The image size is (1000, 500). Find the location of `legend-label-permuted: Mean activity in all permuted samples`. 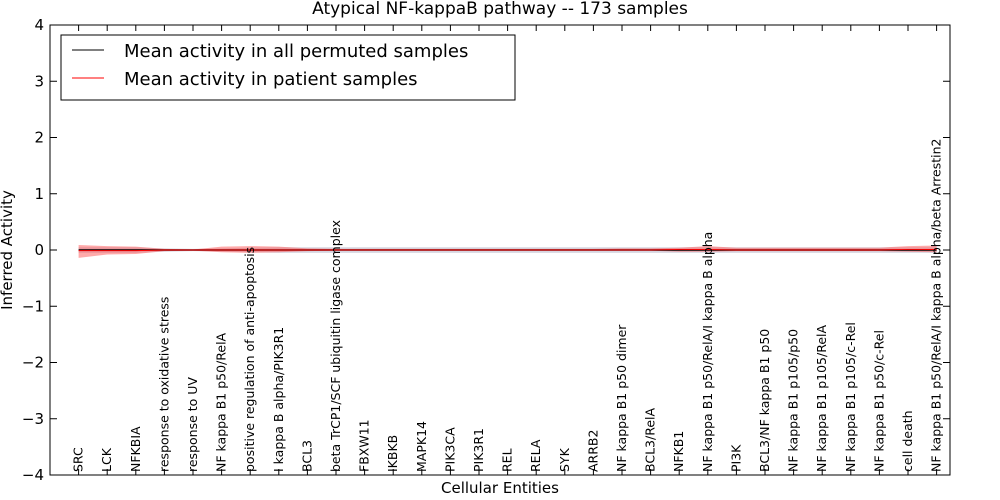

legend-label-permuted: Mean activity in all permuted samples is located at coordinates (296, 51).